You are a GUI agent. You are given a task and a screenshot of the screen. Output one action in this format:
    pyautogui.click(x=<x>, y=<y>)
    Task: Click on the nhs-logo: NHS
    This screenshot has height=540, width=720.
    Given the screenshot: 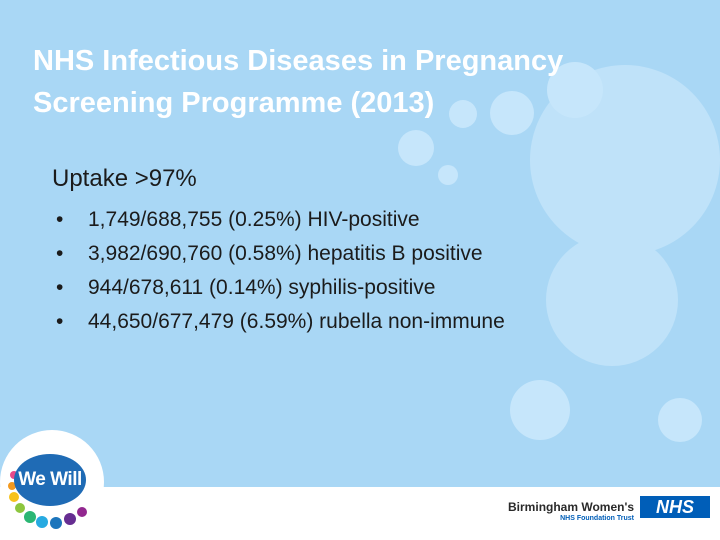 What is the action you would take?
    pyautogui.click(x=675, y=507)
    